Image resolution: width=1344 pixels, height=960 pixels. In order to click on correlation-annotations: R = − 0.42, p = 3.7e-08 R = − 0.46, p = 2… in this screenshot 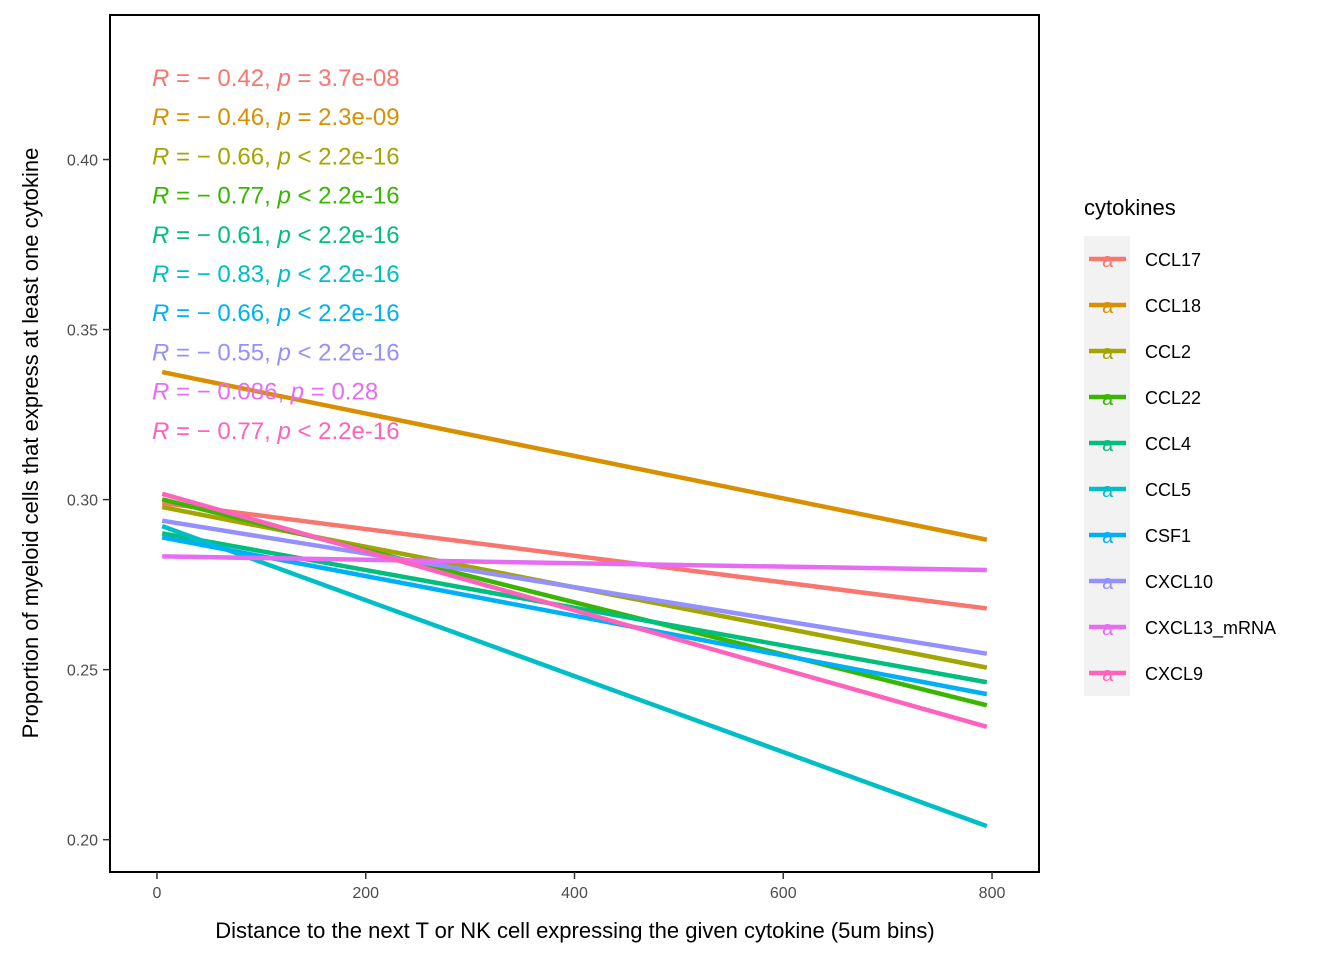, I will do `click(276, 255)`.